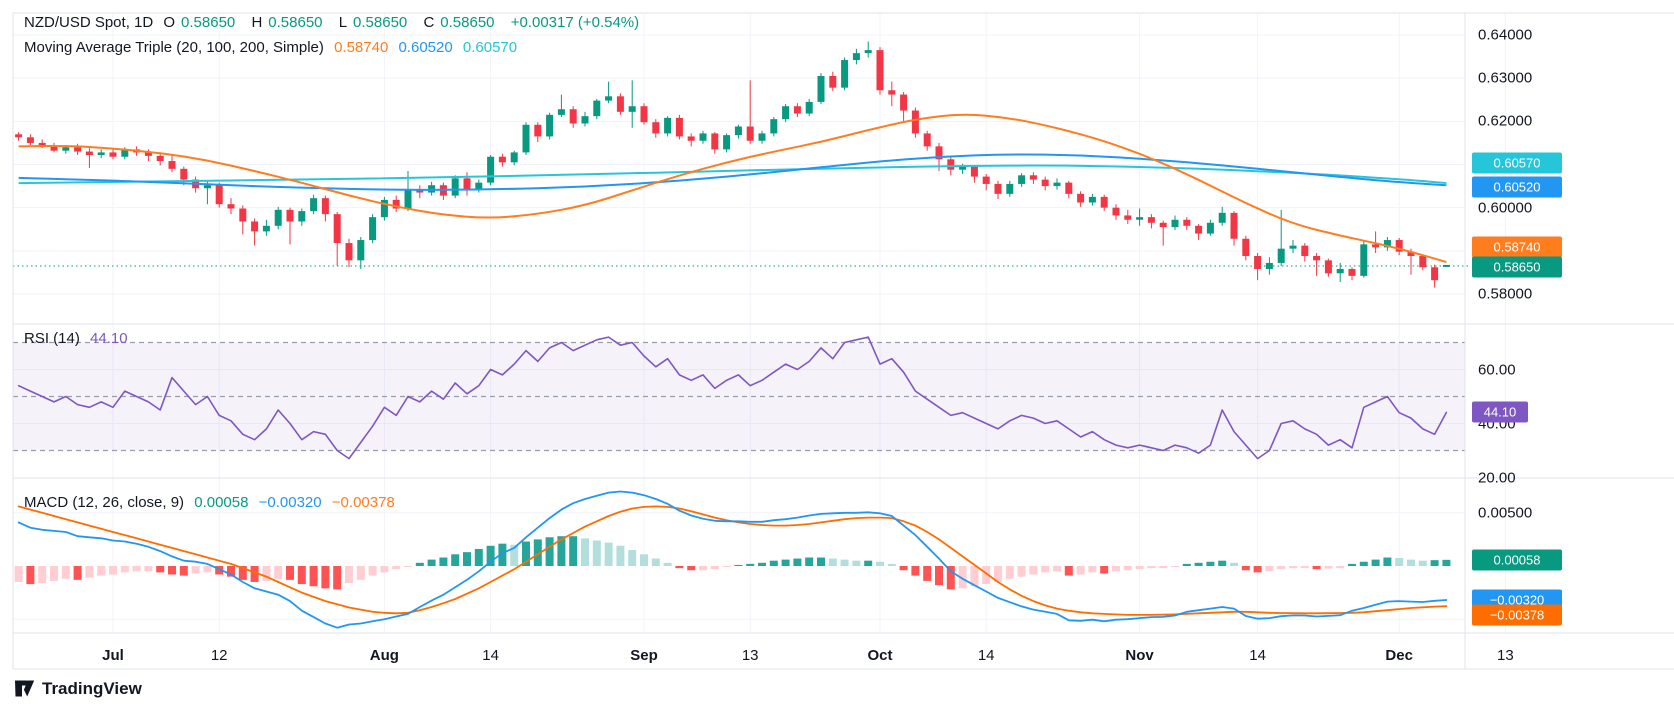 The height and width of the screenshot is (718, 1674). What do you see at coordinates (1399, 655) in the screenshot?
I see `time-axis-label: Dec` at bounding box center [1399, 655].